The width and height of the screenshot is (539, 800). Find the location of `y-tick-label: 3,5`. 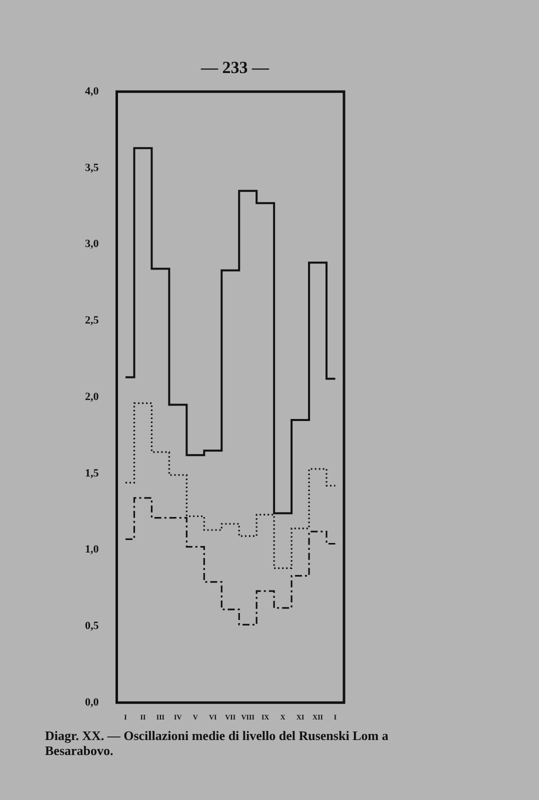

y-tick-label: 3,5 is located at coordinates (92, 168).